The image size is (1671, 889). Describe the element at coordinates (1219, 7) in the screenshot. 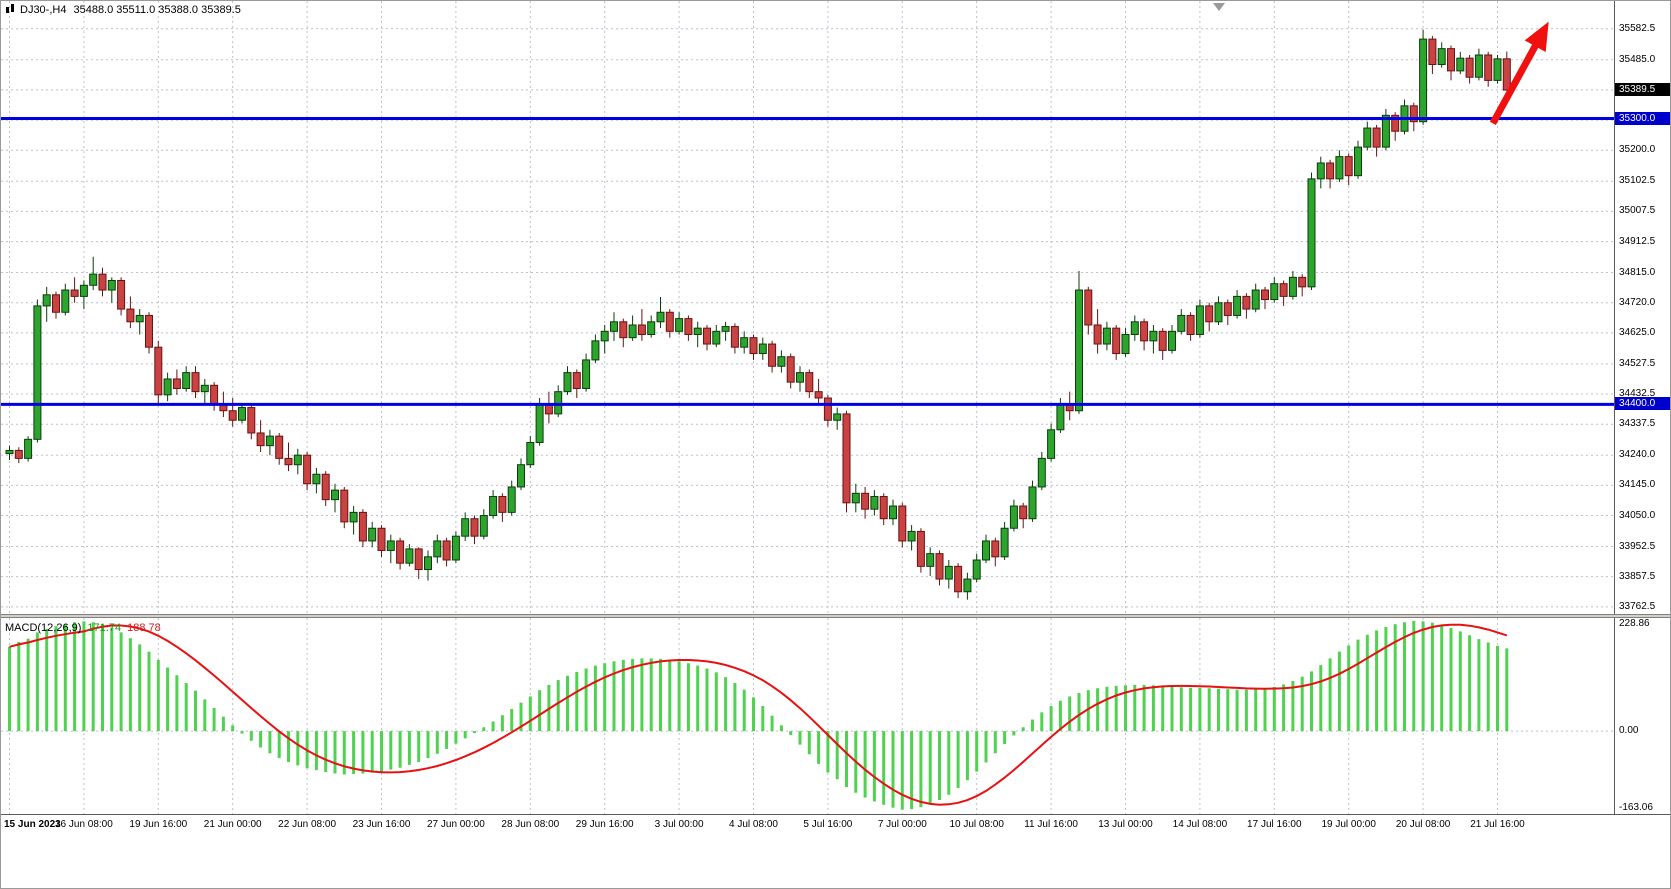

I see `chart-shift-marker` at that location.